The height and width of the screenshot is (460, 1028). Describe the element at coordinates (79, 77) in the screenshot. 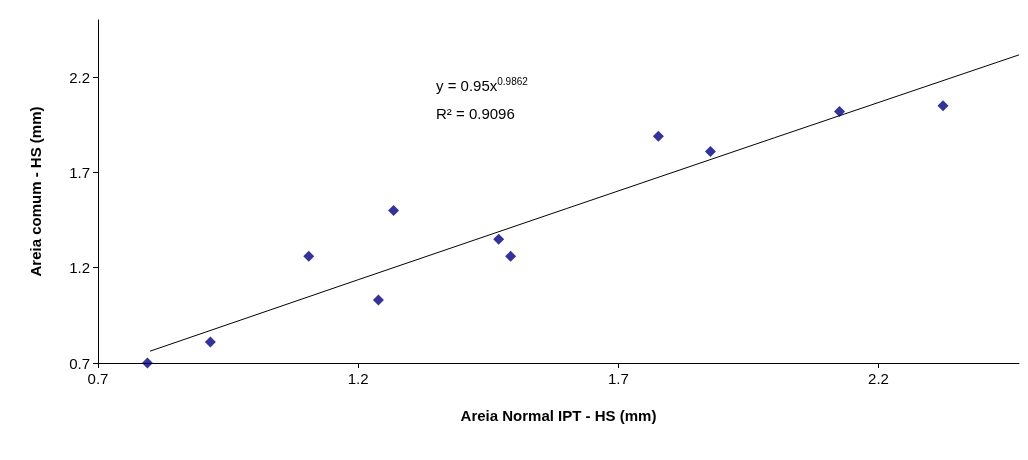

I see `y-tick-label: 2.2` at that location.